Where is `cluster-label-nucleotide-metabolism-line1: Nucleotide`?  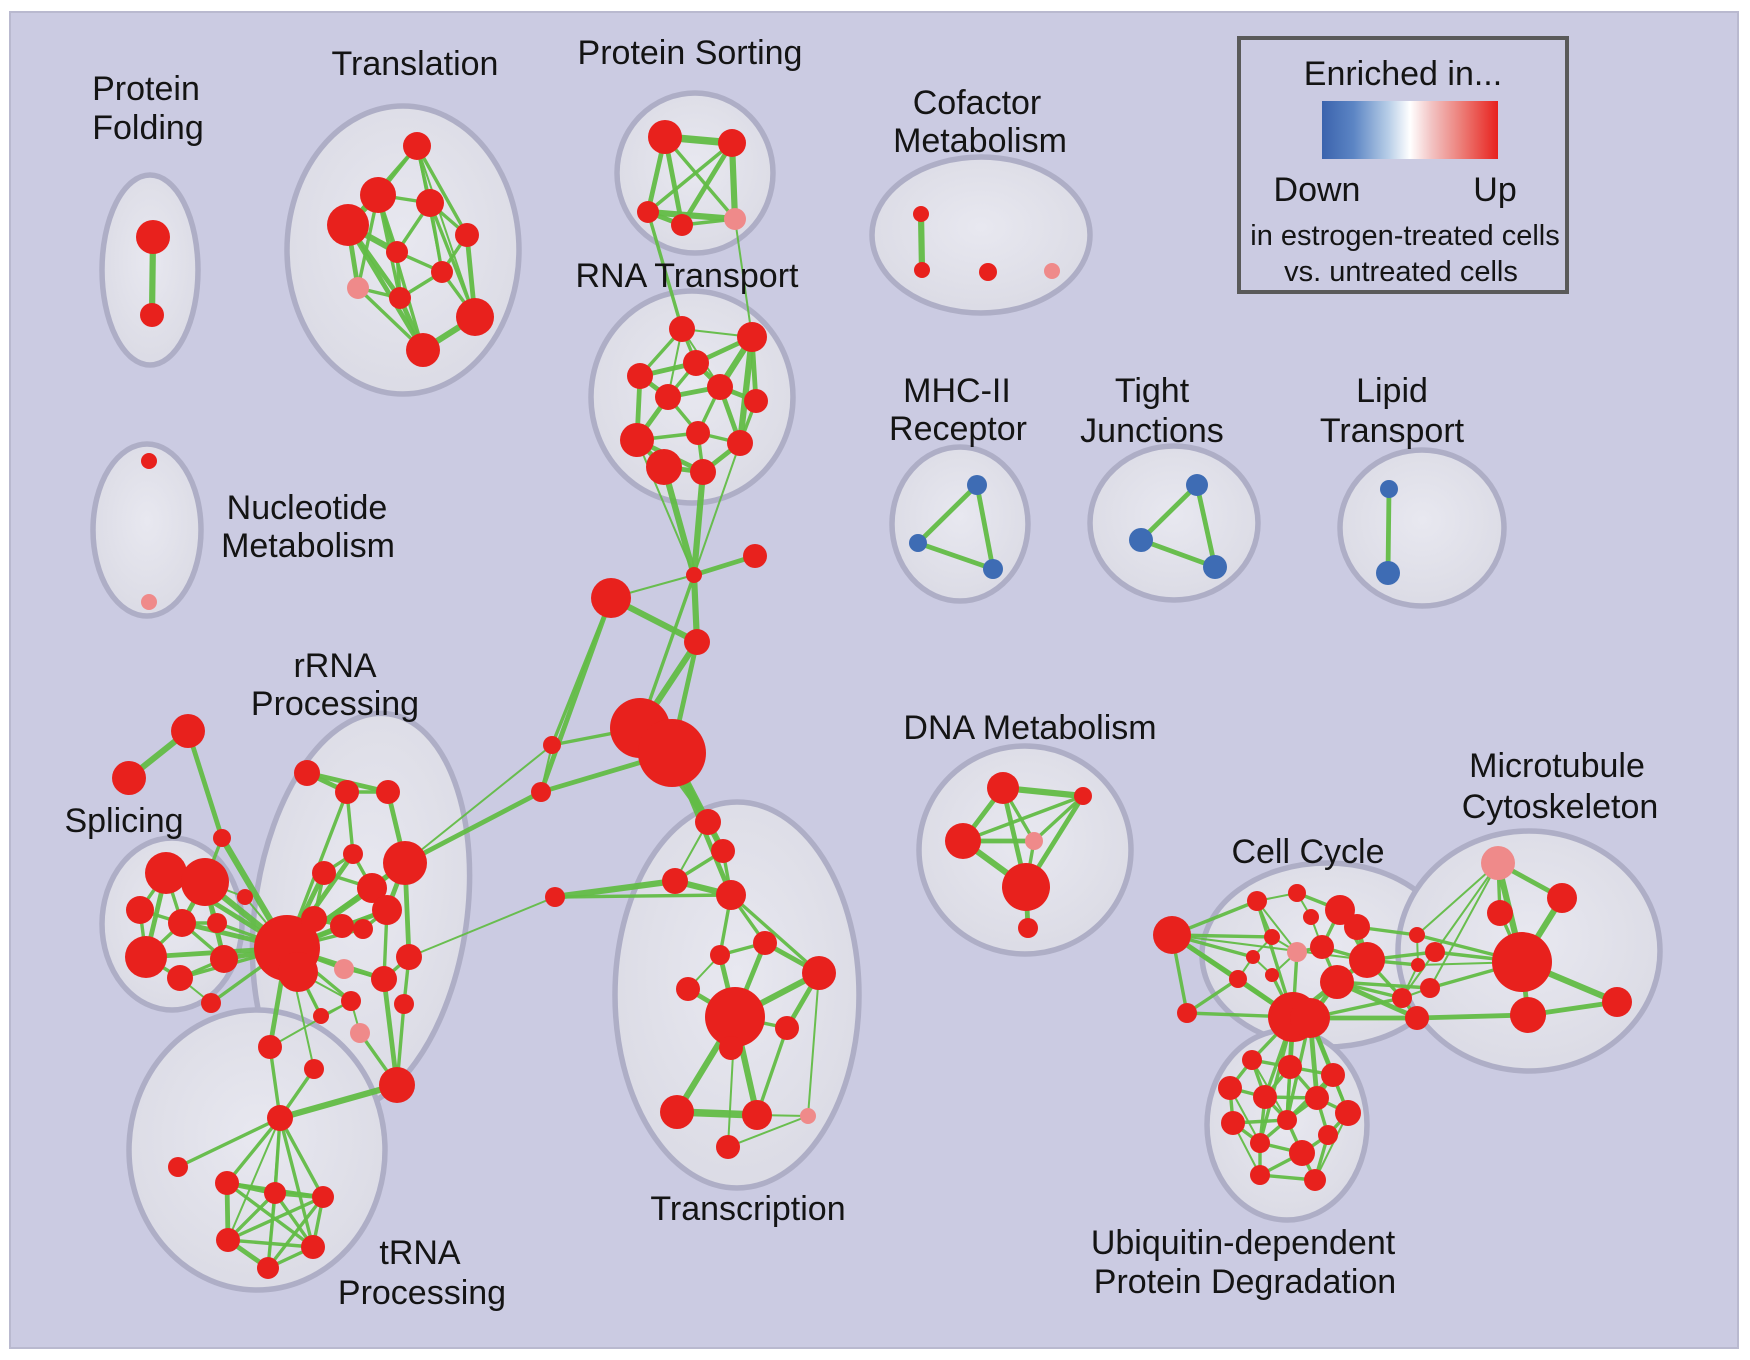
cluster-label-nucleotide-metabolism-line1: Nucleotide is located at coordinates (307, 508).